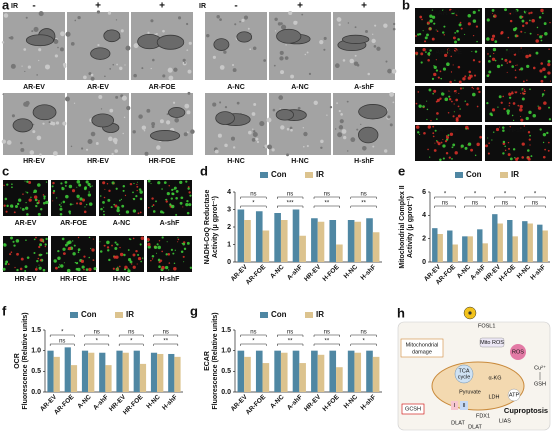  What do you see at coordinates (363, 204) in the screenshot?
I see `significance: **` at bounding box center [363, 204].